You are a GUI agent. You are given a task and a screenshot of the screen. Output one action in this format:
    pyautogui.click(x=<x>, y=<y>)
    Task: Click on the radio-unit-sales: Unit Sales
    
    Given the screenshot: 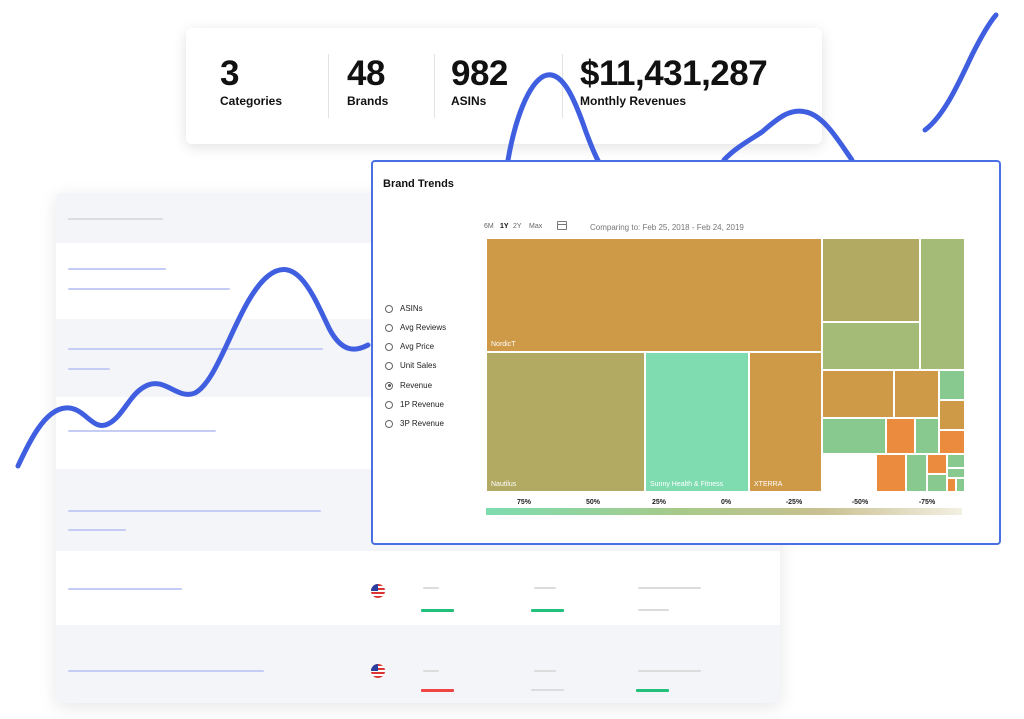 What is the action you would take?
    pyautogui.click(x=410, y=365)
    